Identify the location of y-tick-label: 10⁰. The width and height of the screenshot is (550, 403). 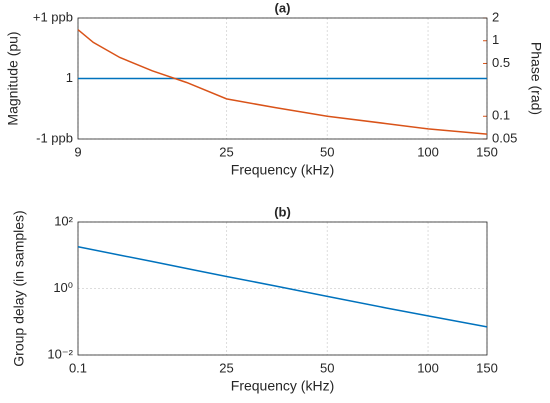
(63, 287).